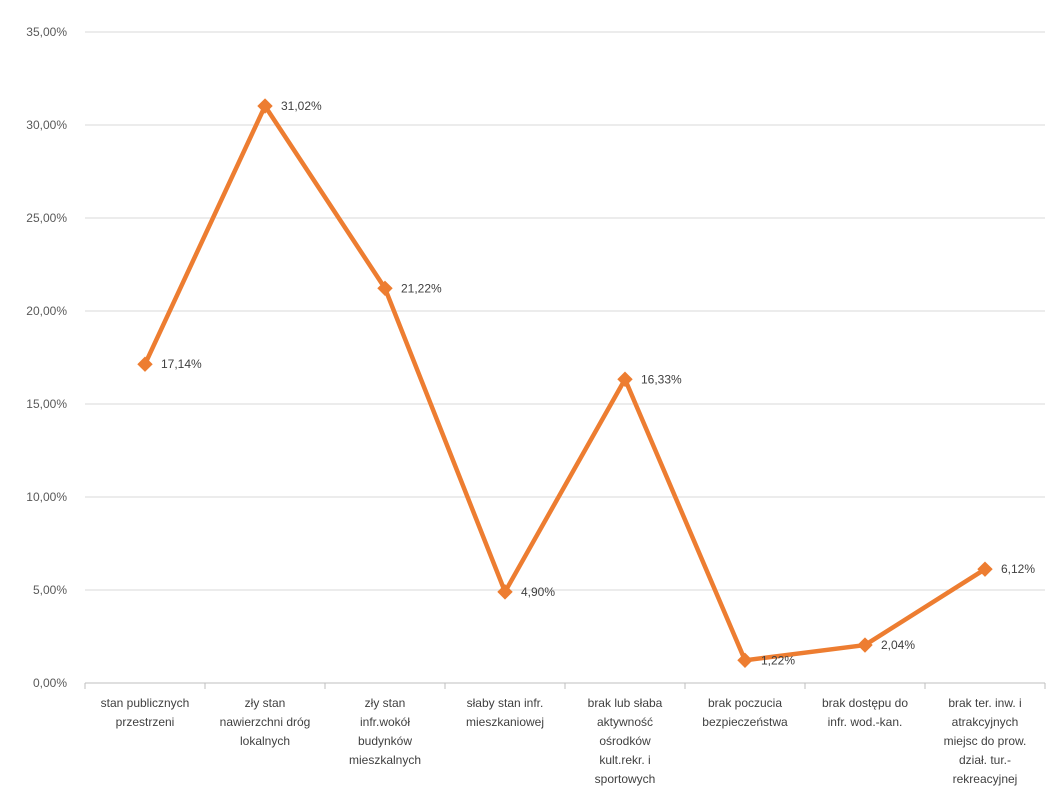  What do you see at coordinates (385, 741) in the screenshot?
I see `x-tick-label-line: budynków` at bounding box center [385, 741].